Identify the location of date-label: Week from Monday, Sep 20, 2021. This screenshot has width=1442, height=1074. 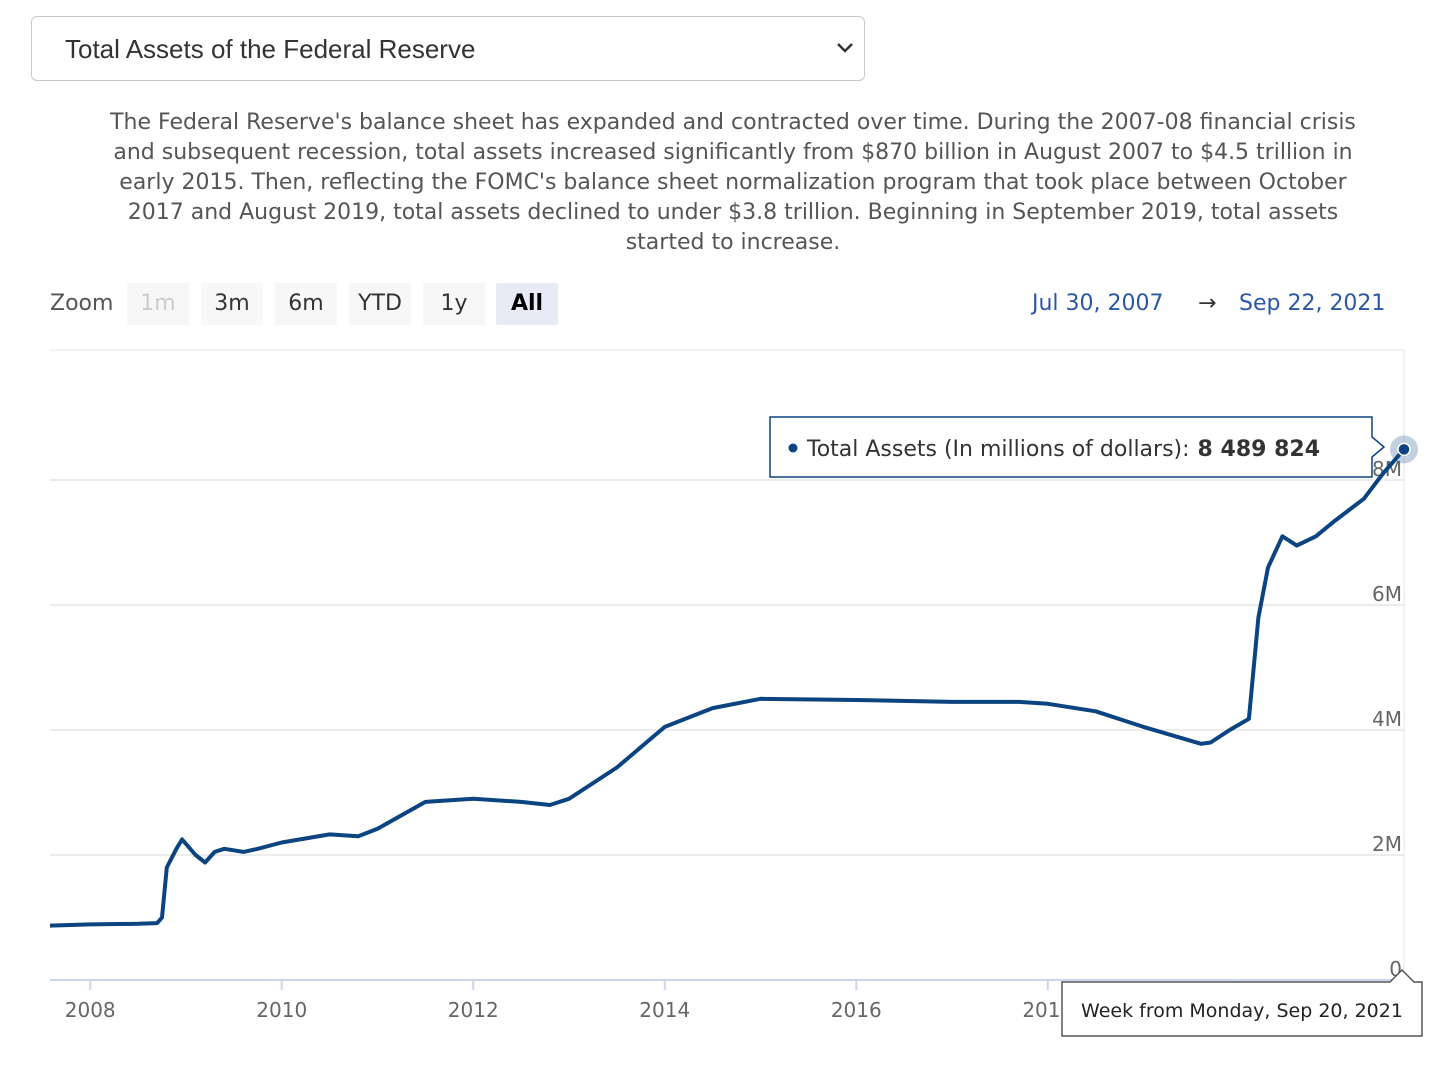
(1242, 1011).